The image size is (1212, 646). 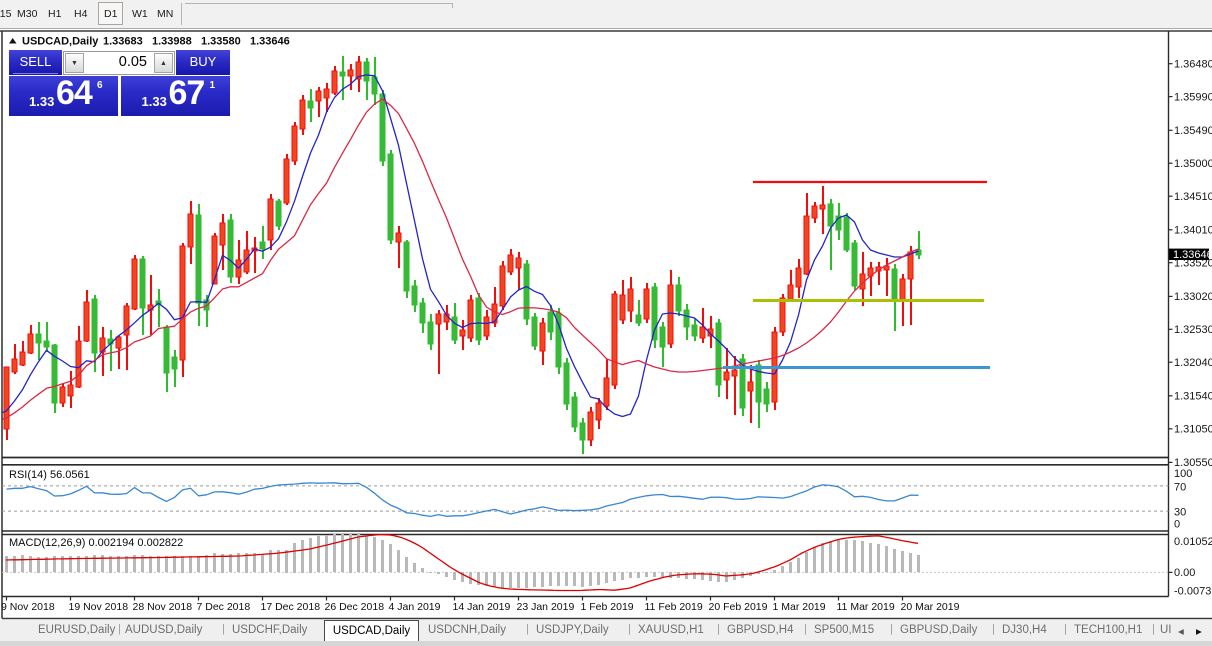 I want to click on svg-text: 1.34010, so click(x=1193, y=231).